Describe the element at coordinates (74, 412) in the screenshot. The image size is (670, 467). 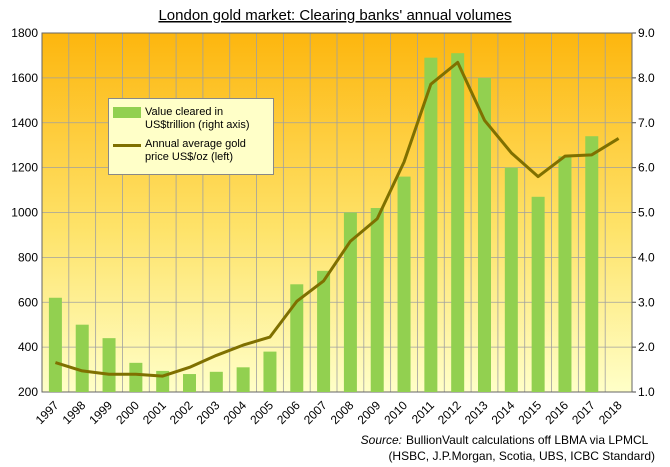
I see `x-tick-label: 1998` at that location.